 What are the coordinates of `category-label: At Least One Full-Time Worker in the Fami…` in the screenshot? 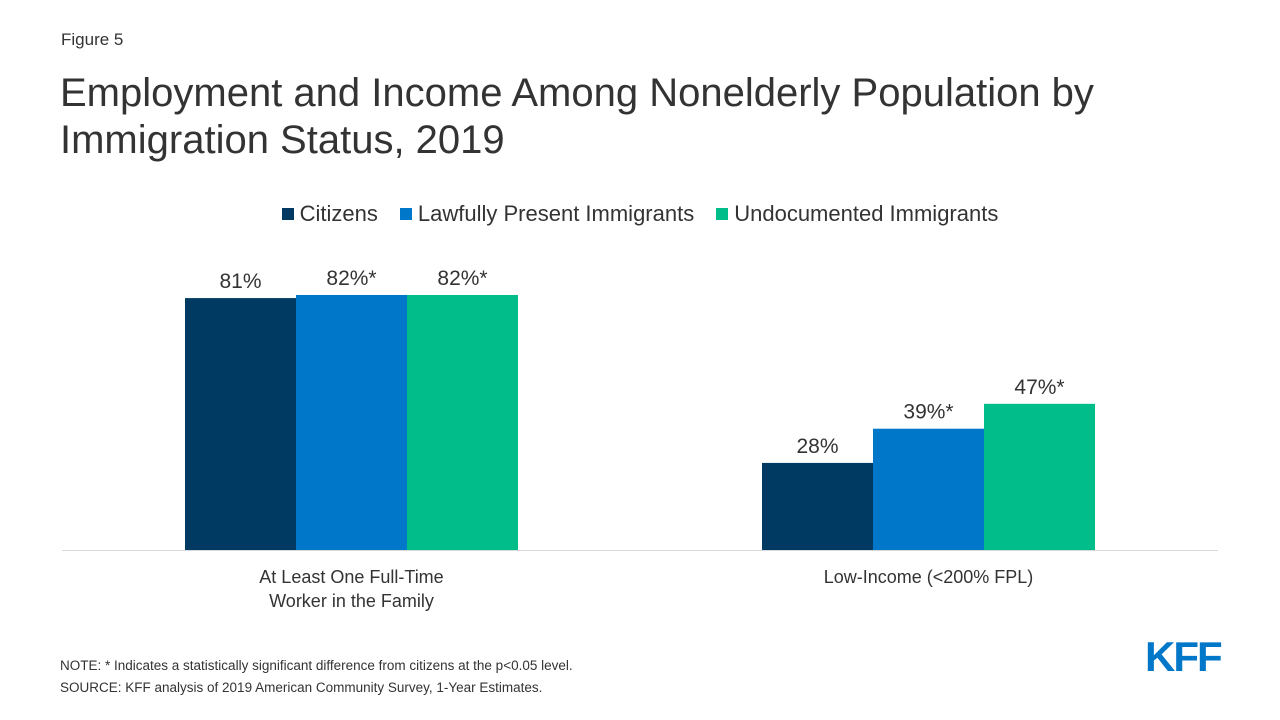 It's located at (351, 589).